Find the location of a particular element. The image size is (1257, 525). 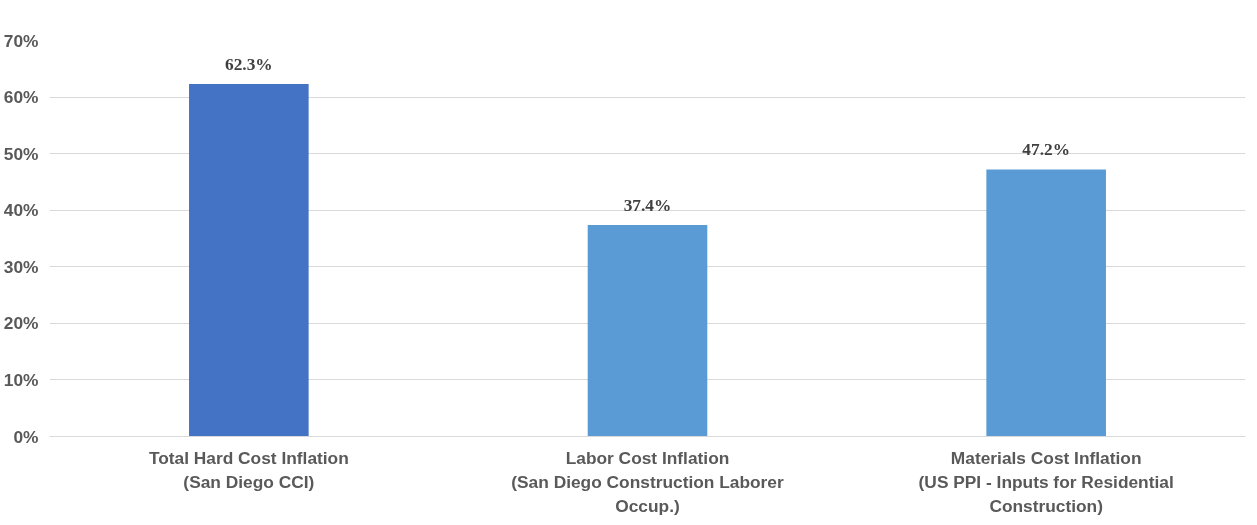

y-tick-label: 30% is located at coordinates (21, 266).